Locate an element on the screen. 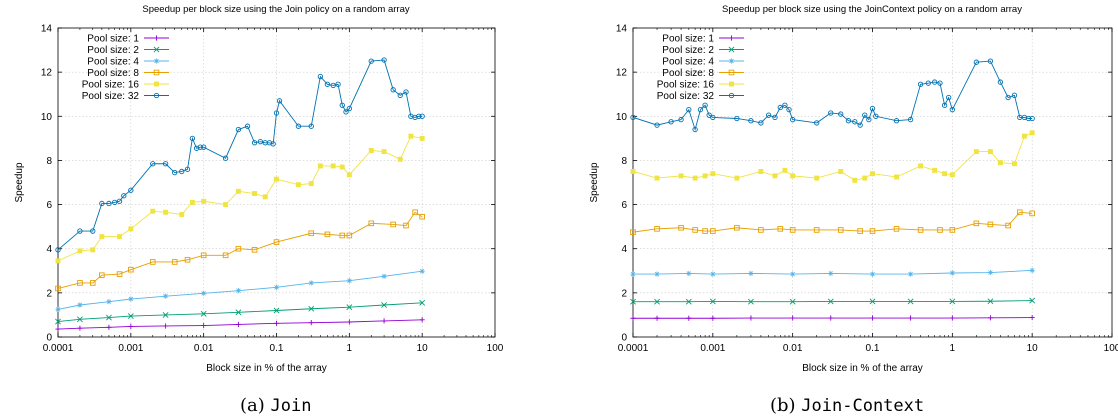  y-tick-label: 10 is located at coordinates (622, 117).